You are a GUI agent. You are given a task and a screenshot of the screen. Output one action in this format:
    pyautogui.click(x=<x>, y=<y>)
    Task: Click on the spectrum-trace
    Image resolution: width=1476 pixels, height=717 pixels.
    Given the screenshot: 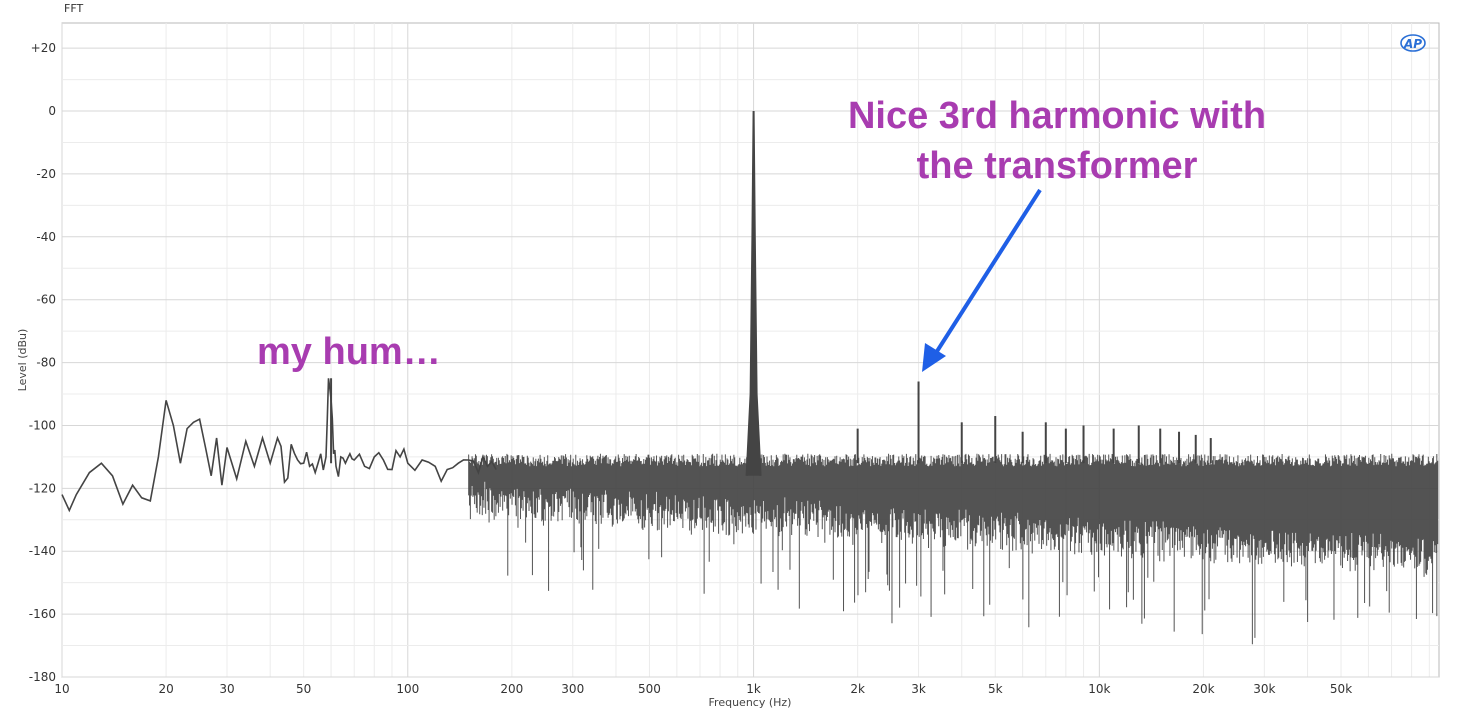 What is the action you would take?
    pyautogui.click(x=279, y=445)
    